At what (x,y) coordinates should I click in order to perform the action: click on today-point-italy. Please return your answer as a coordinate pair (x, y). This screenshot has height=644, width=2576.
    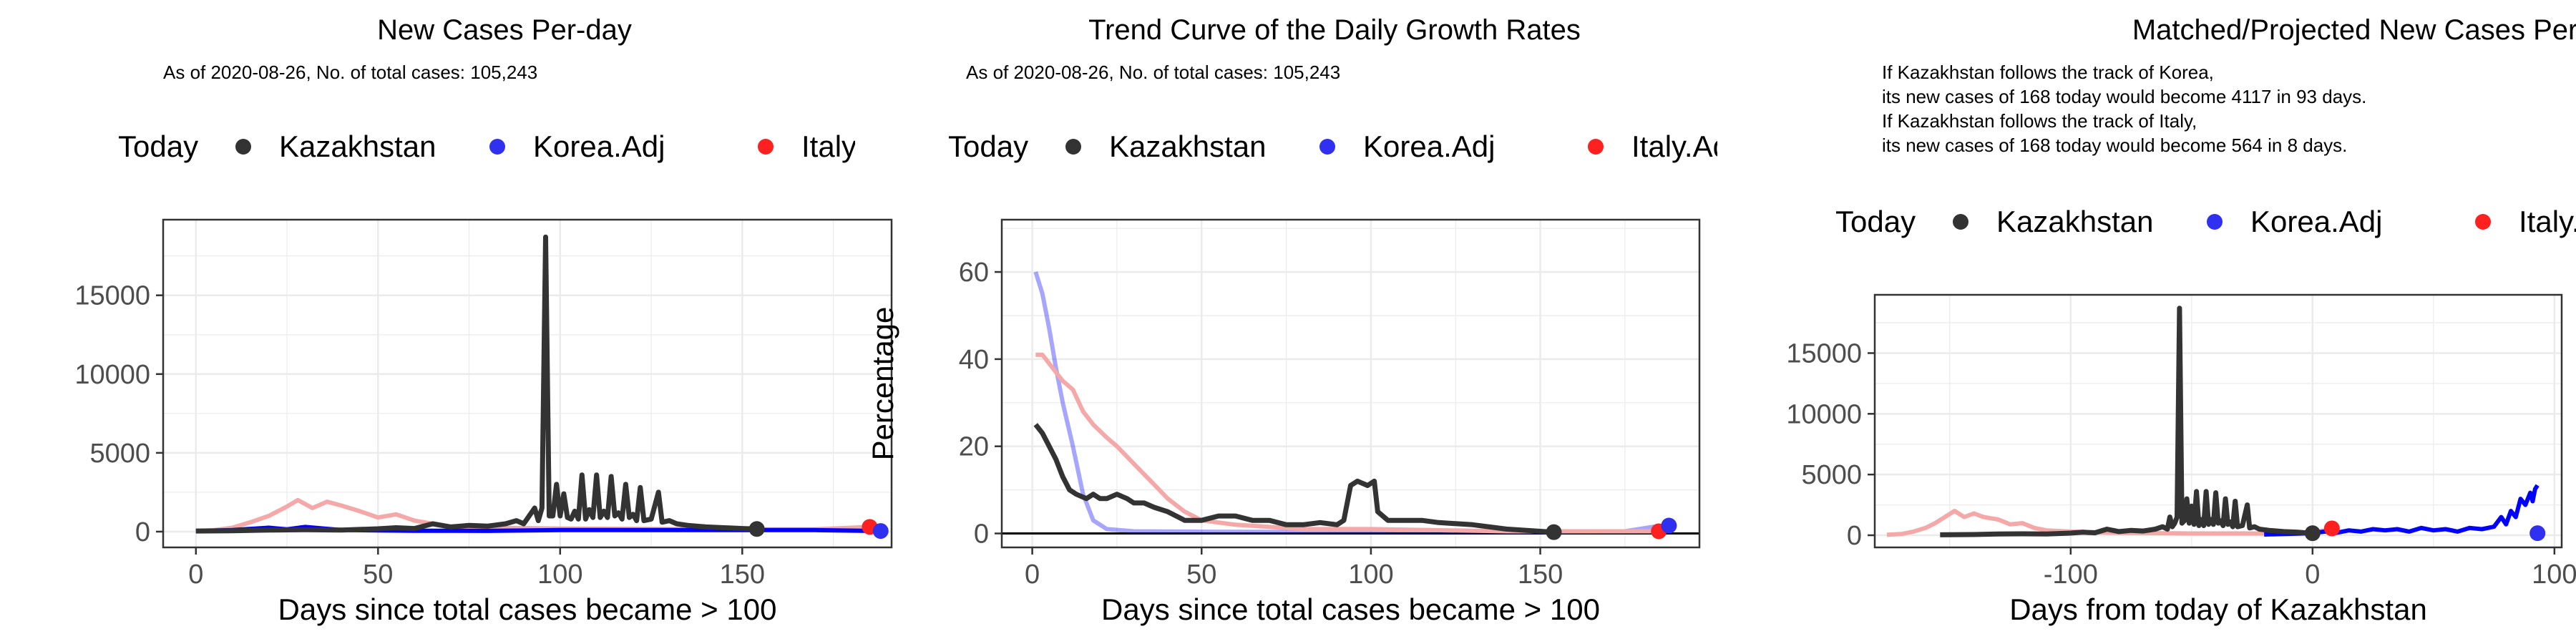
    Looking at the image, I should click on (2331, 528).